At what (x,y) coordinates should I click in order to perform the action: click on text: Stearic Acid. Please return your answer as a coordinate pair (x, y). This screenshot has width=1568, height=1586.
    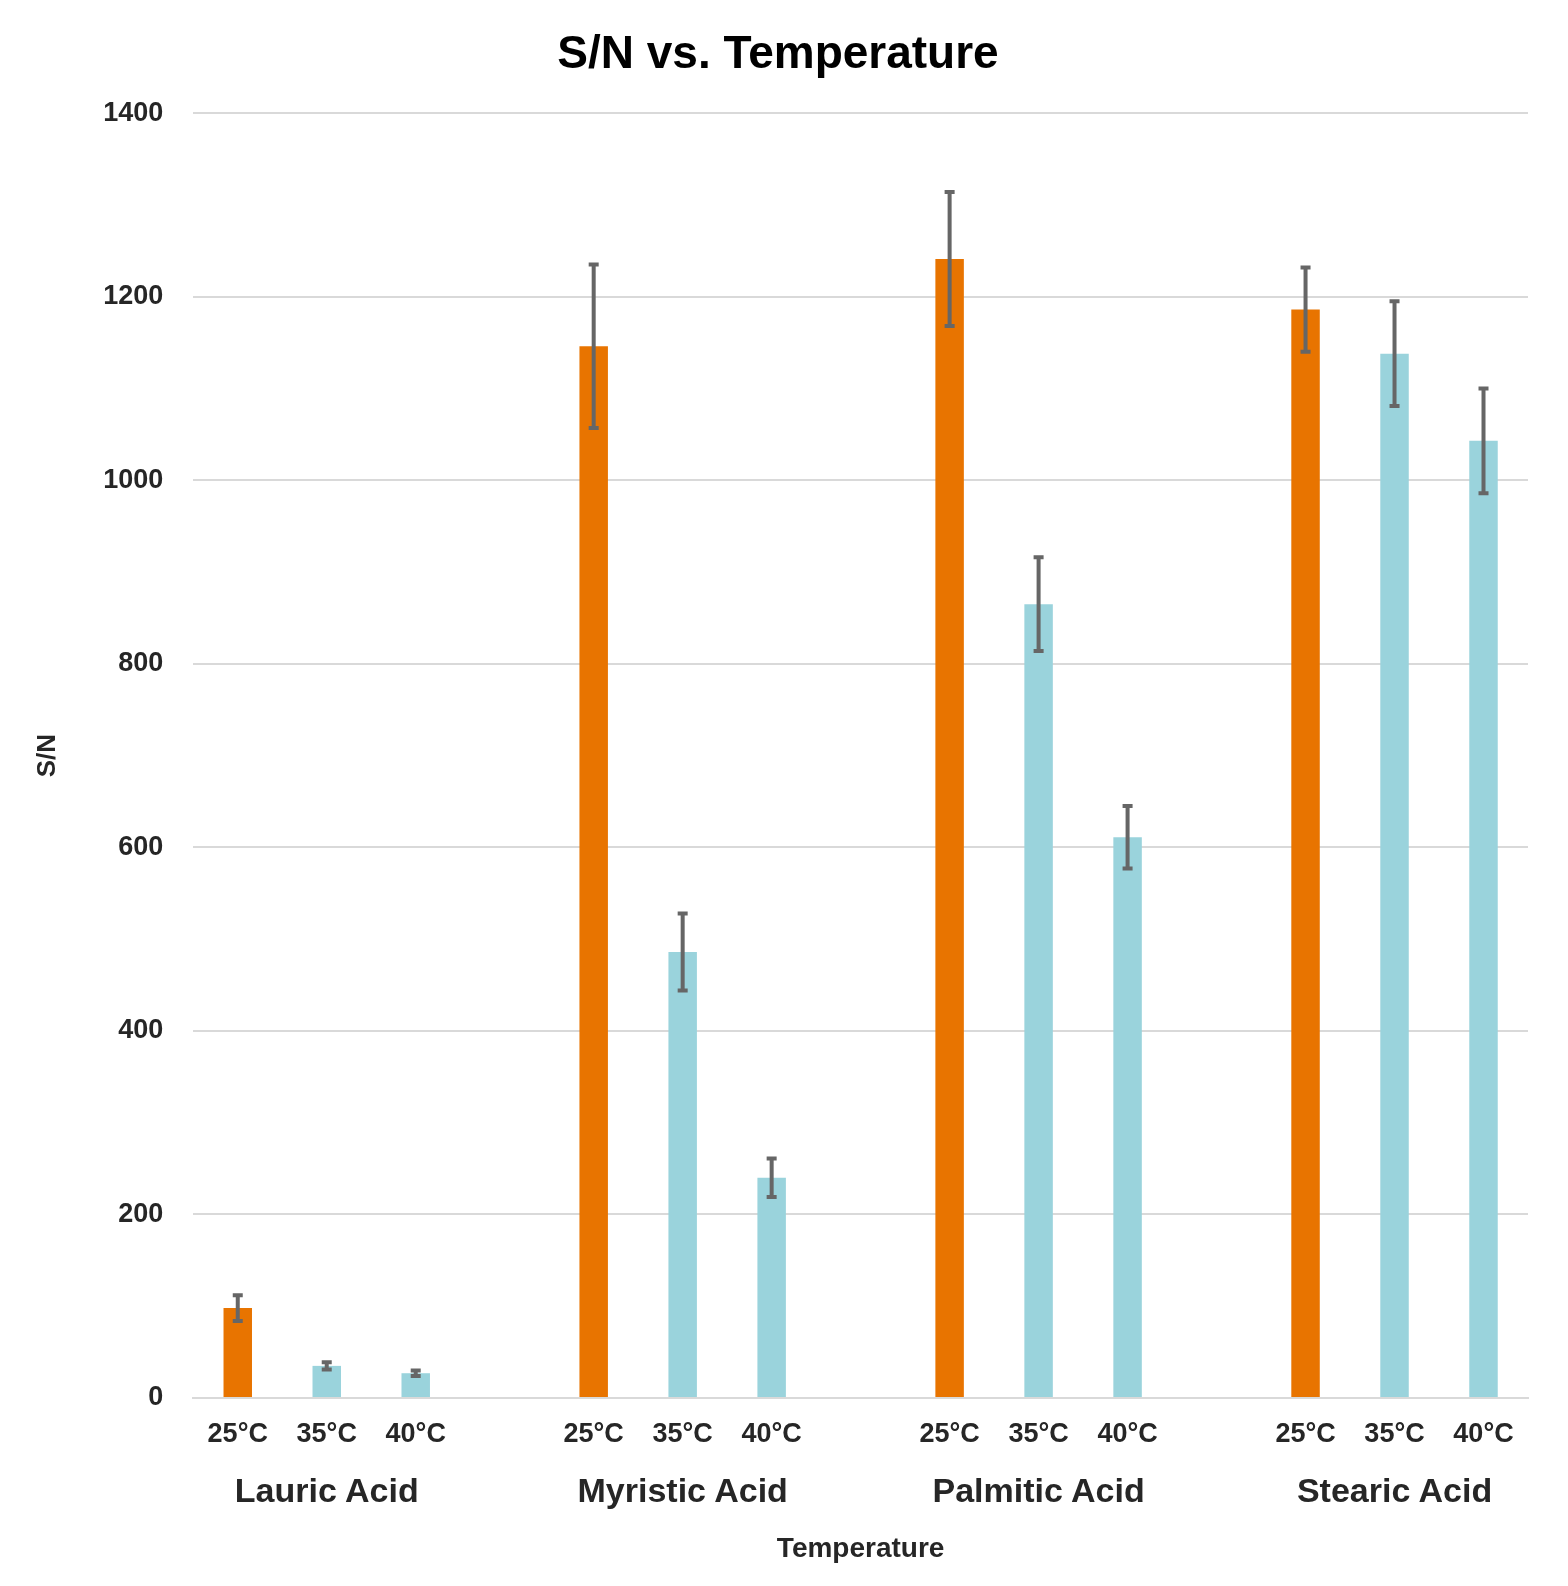
    Looking at the image, I should click on (1394, 1490).